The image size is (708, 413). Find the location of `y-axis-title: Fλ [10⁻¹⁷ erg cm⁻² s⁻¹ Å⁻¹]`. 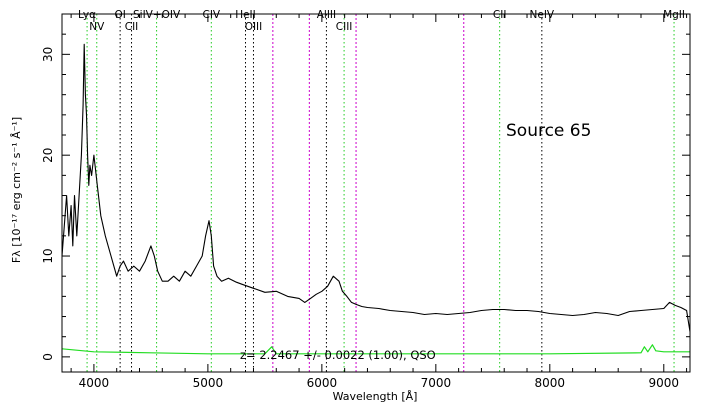

y-axis-title: Fλ [10⁻¹⁷ erg cm⁻² s⁻¹ Å⁻¹] is located at coordinates (16, 190).